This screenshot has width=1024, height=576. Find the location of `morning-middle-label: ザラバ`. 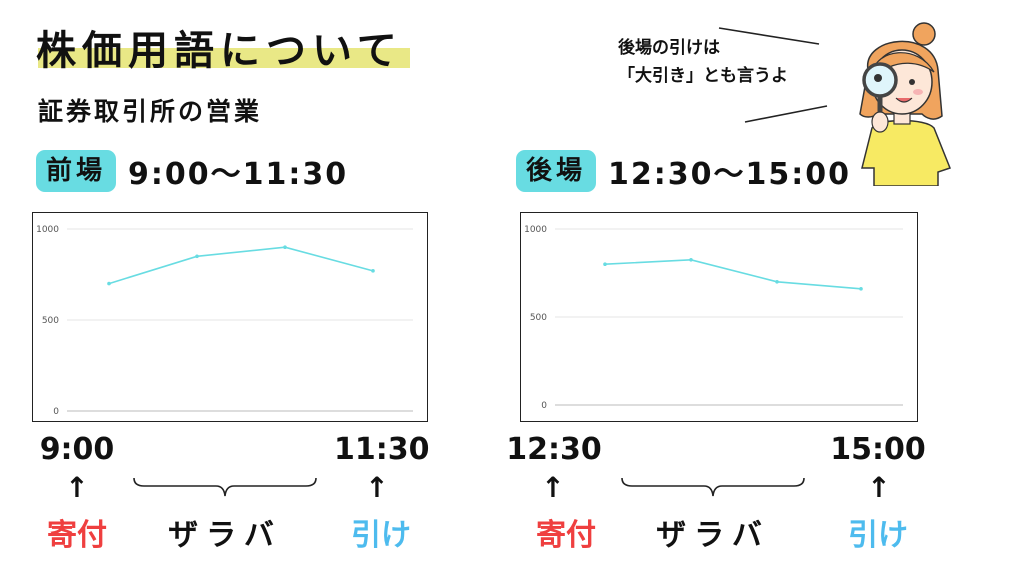

morning-middle-label: ザラバ is located at coordinates (225, 535).